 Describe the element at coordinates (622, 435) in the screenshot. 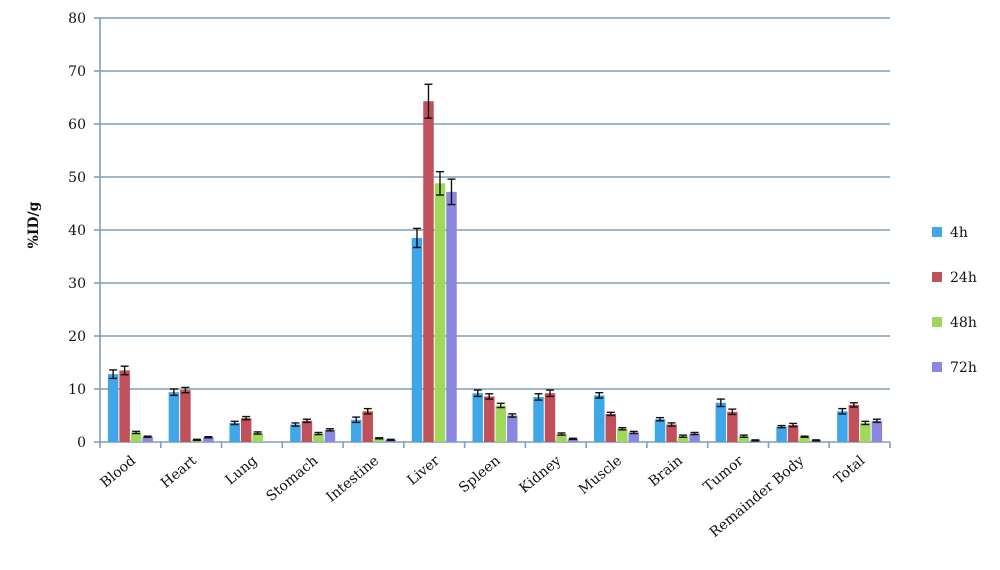

I see `bar-48h-muscle` at that location.